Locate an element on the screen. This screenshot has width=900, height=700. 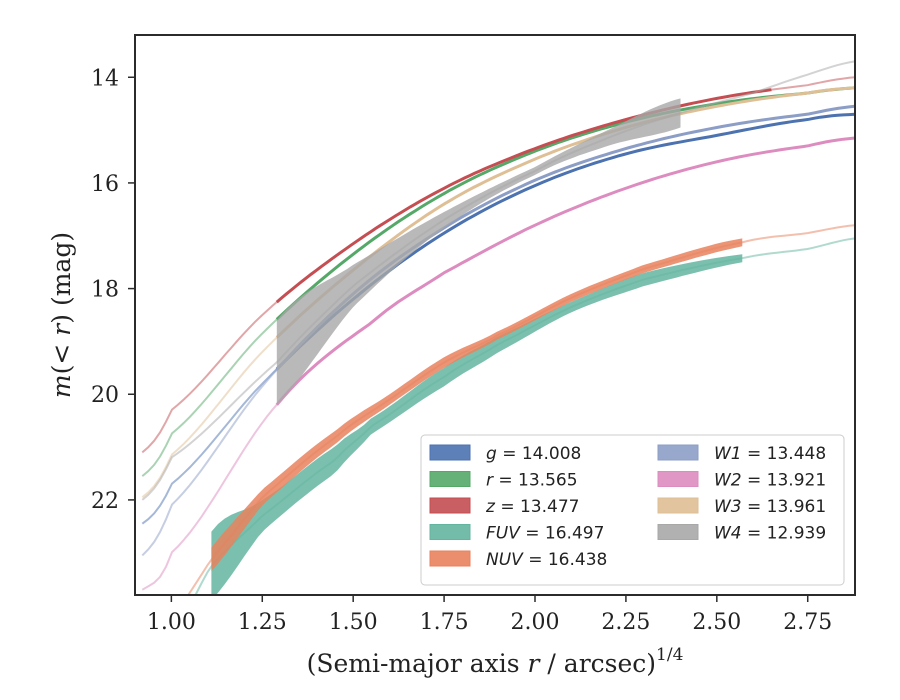
x-tick-label: 1.50 is located at coordinates (353, 622).